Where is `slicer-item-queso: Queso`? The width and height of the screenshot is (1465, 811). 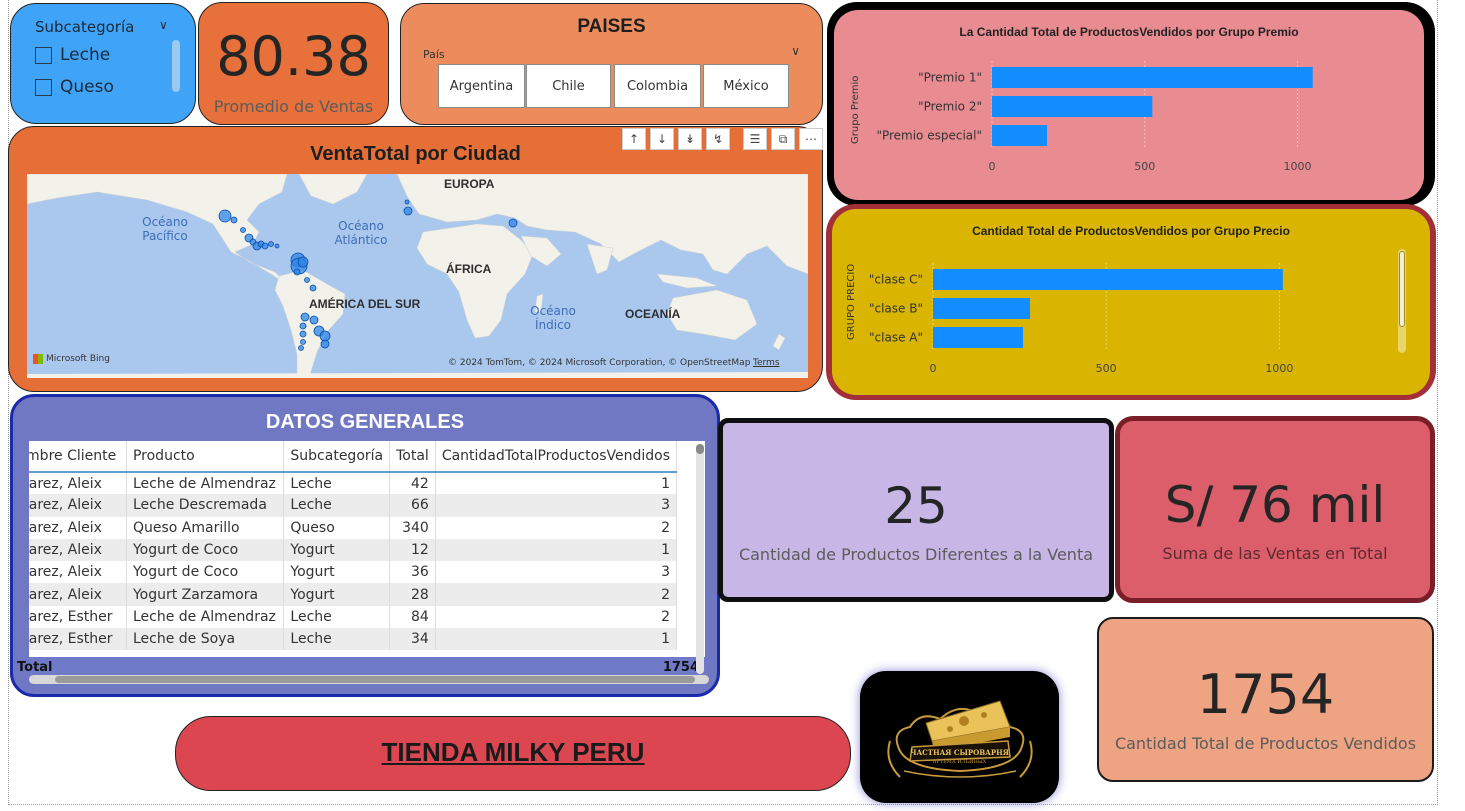
slicer-item-queso: Queso is located at coordinates (74, 87).